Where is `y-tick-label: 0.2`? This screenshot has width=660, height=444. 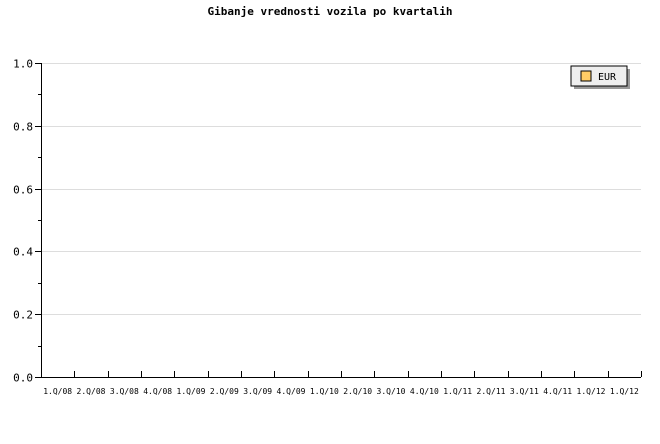
y-tick-label: 0.2 is located at coordinates (23, 315).